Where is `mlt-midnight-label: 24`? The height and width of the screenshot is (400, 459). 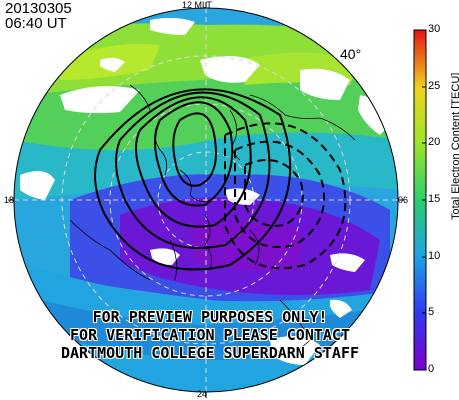 mlt-midnight-label: 24 is located at coordinates (202, 394).